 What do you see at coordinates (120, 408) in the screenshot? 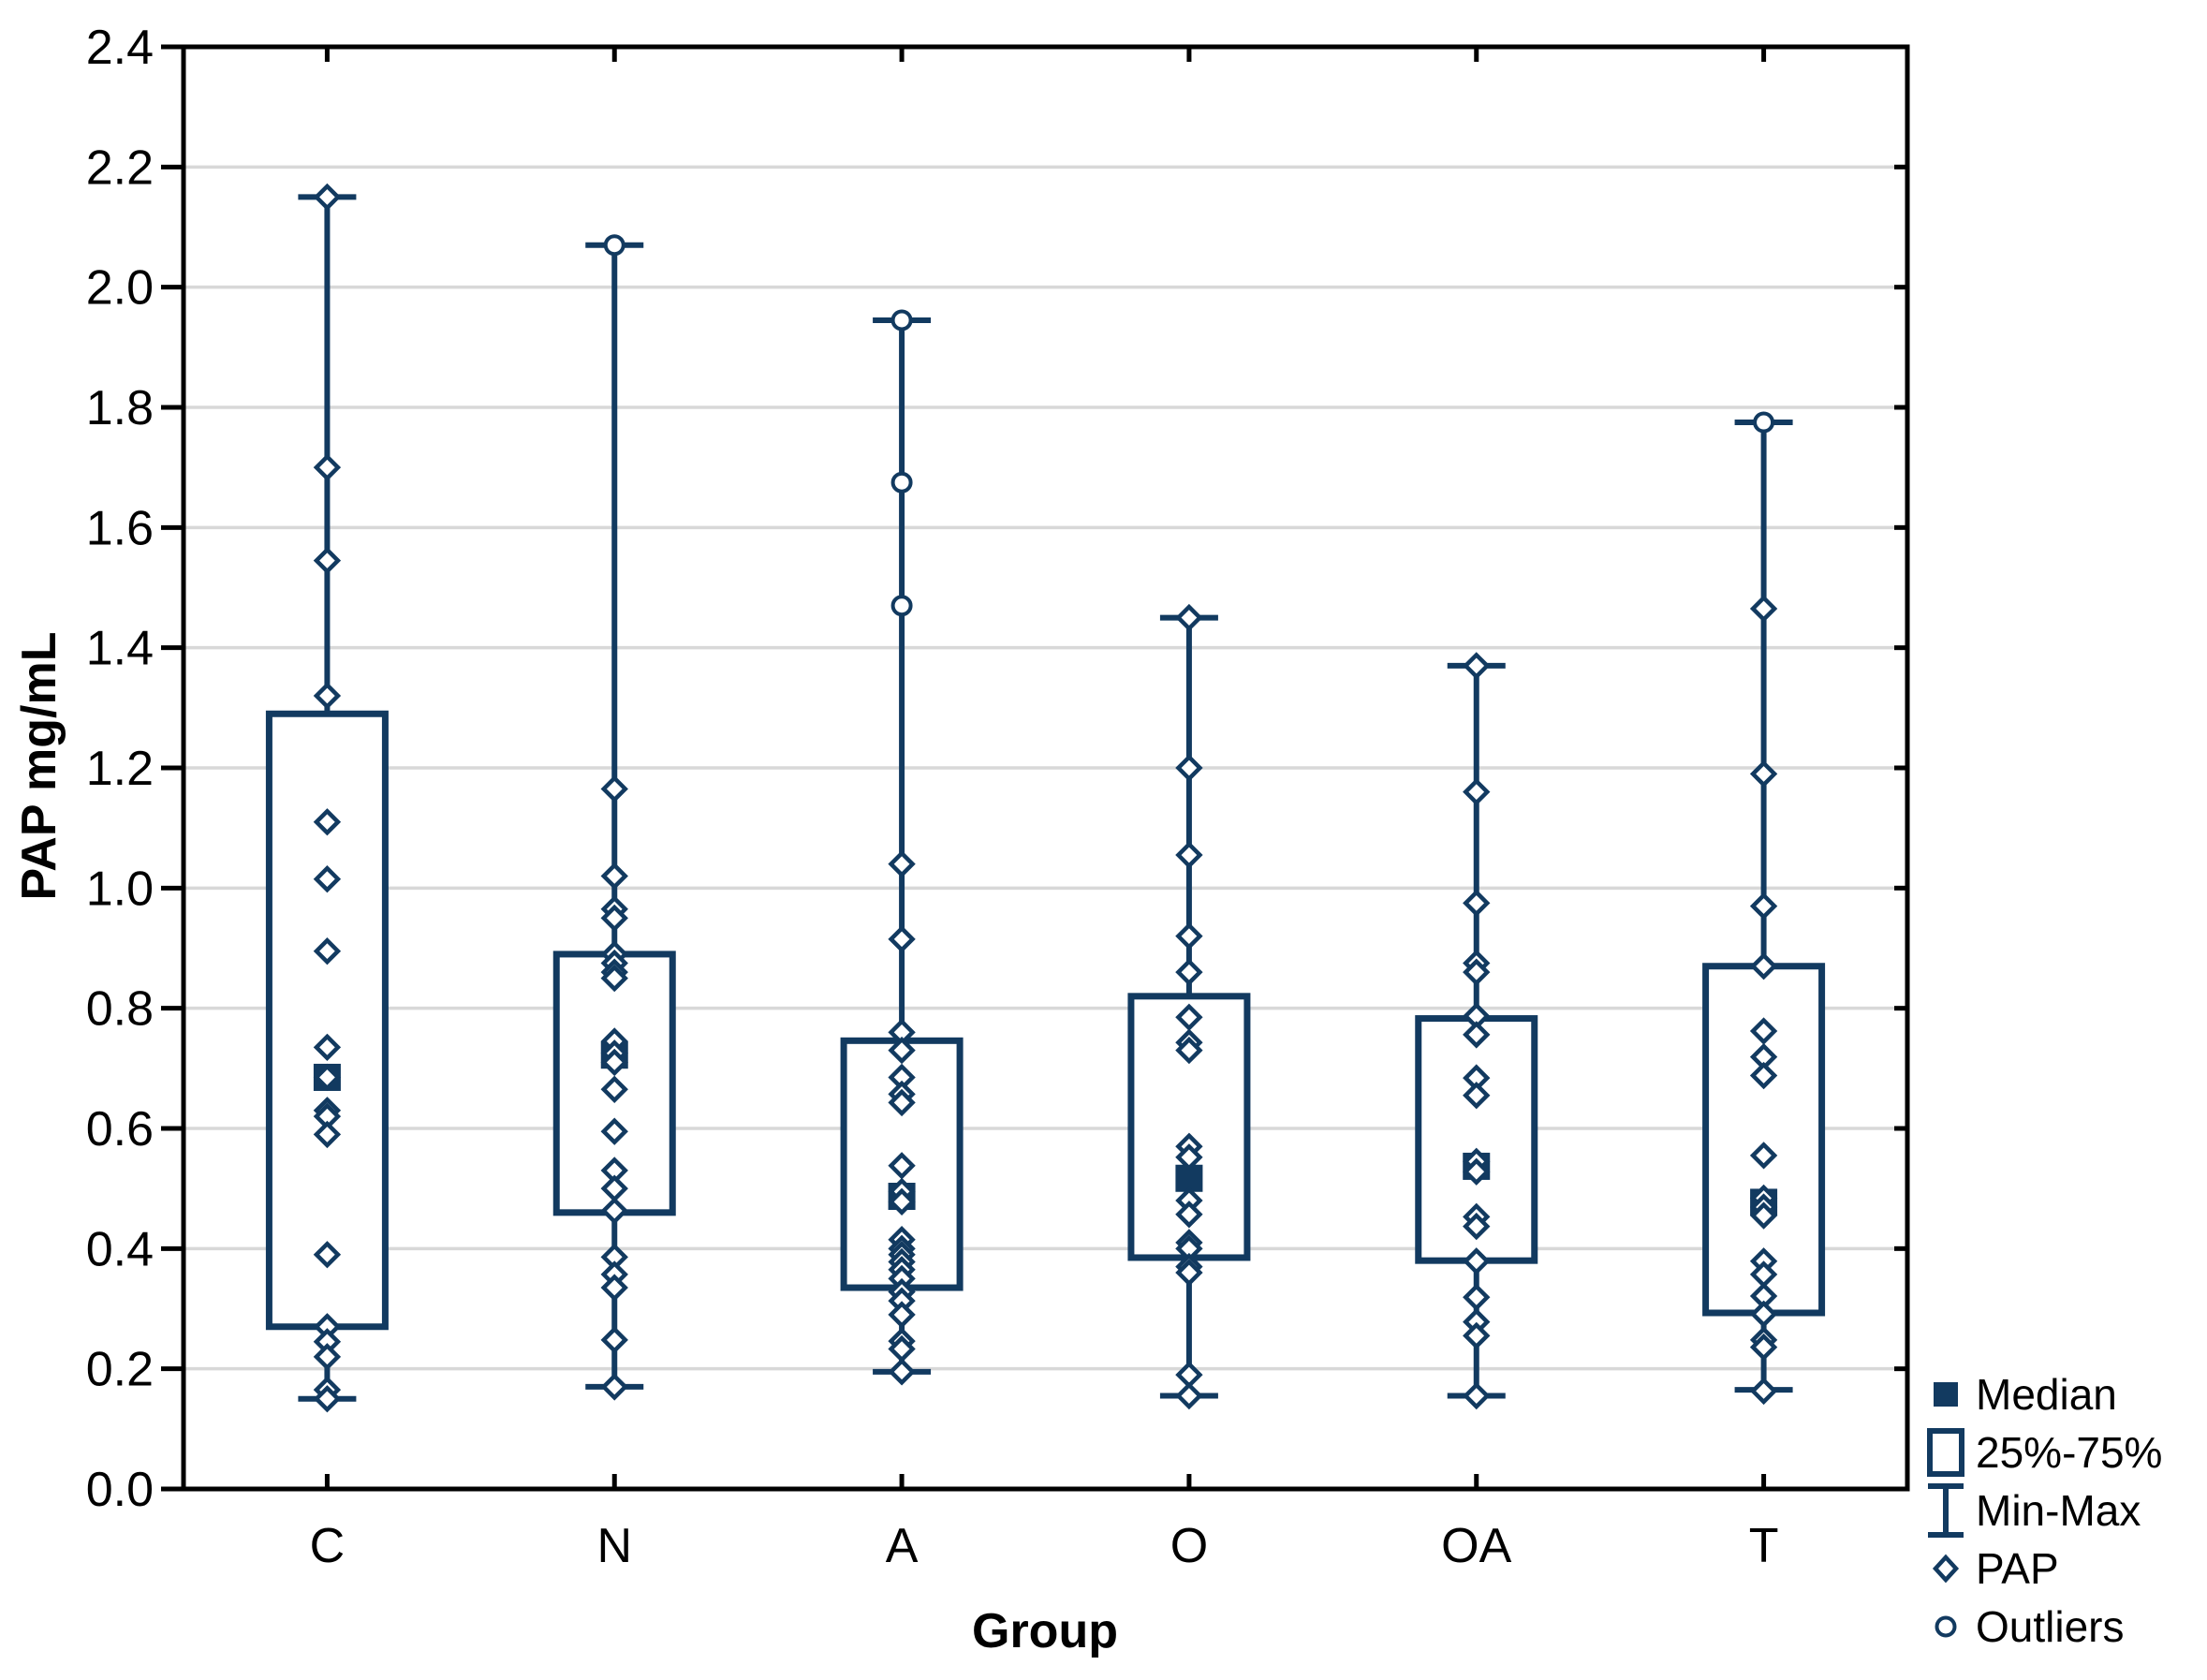
I see `y-tick-label: 1.8` at bounding box center [120, 408].